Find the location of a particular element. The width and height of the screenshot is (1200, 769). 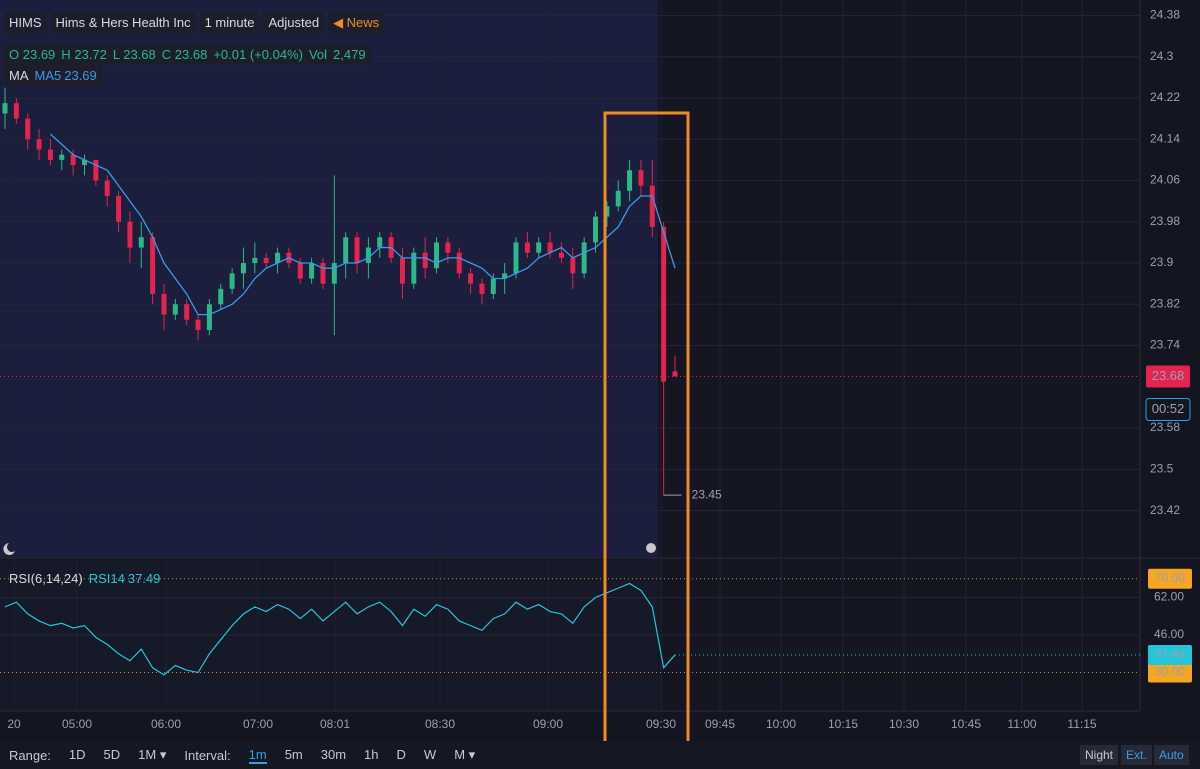

rsi-tick-label: 70.00 is located at coordinates (1170, 578).